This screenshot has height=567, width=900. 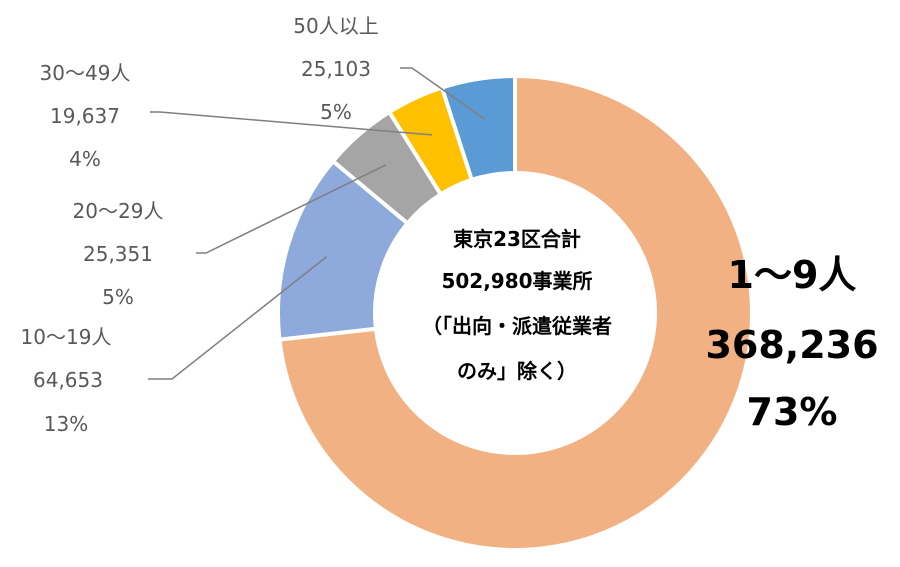 I want to click on percent-label: 4%, so click(x=85, y=159).